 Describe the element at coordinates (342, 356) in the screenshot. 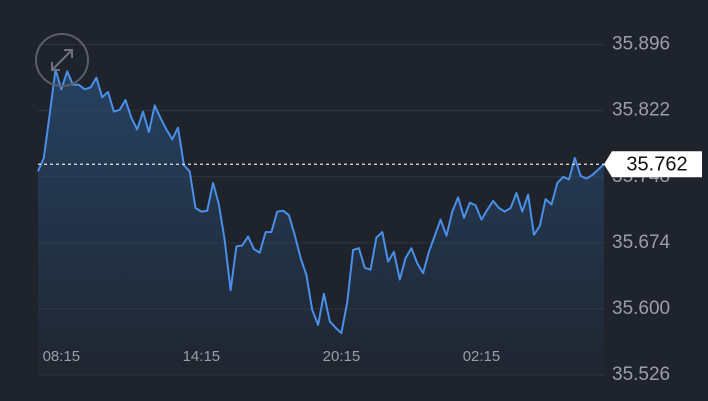

I see `x-tick-label: 20:15` at that location.